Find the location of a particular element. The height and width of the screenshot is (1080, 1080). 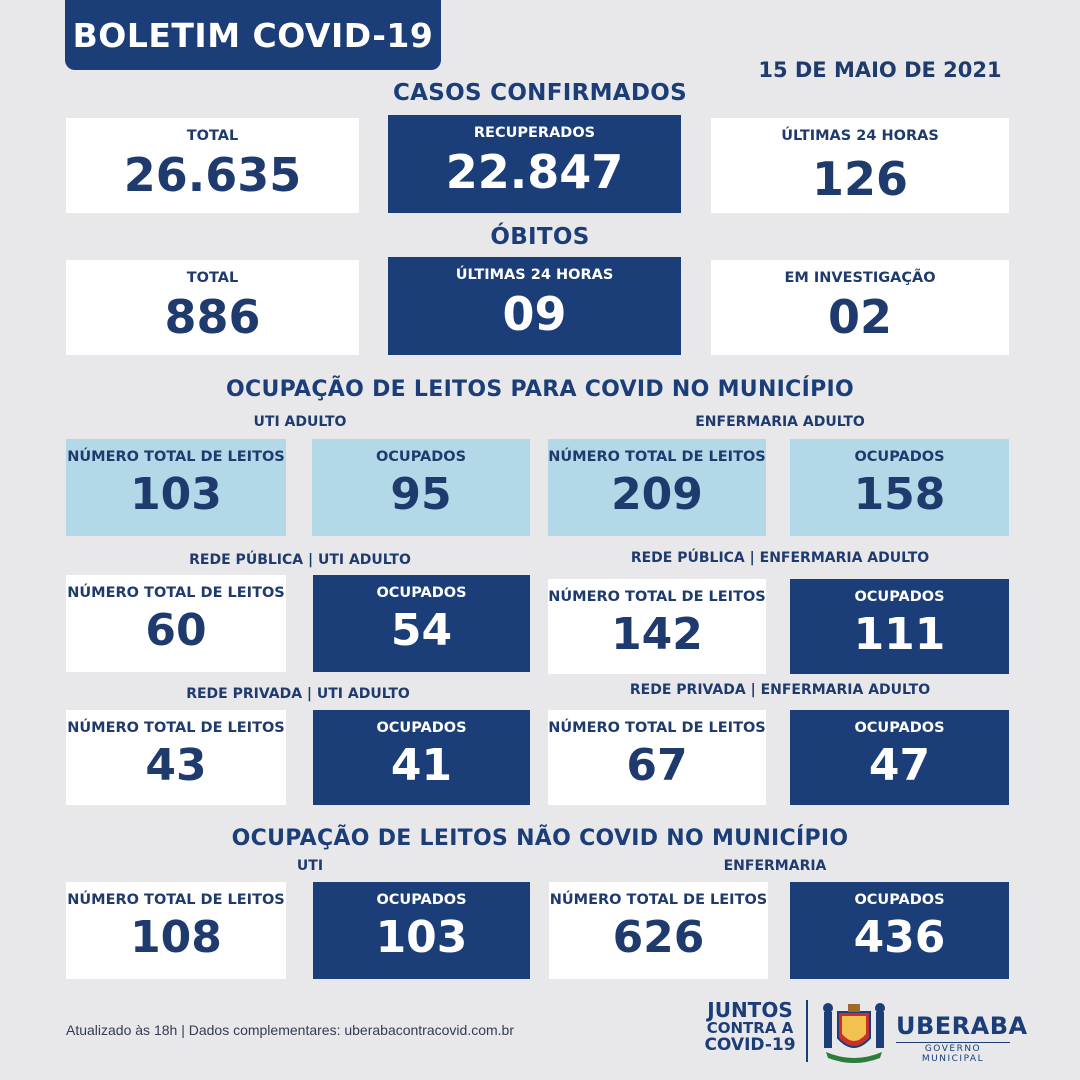

obitos-total-value: 886 is located at coordinates (212, 317).